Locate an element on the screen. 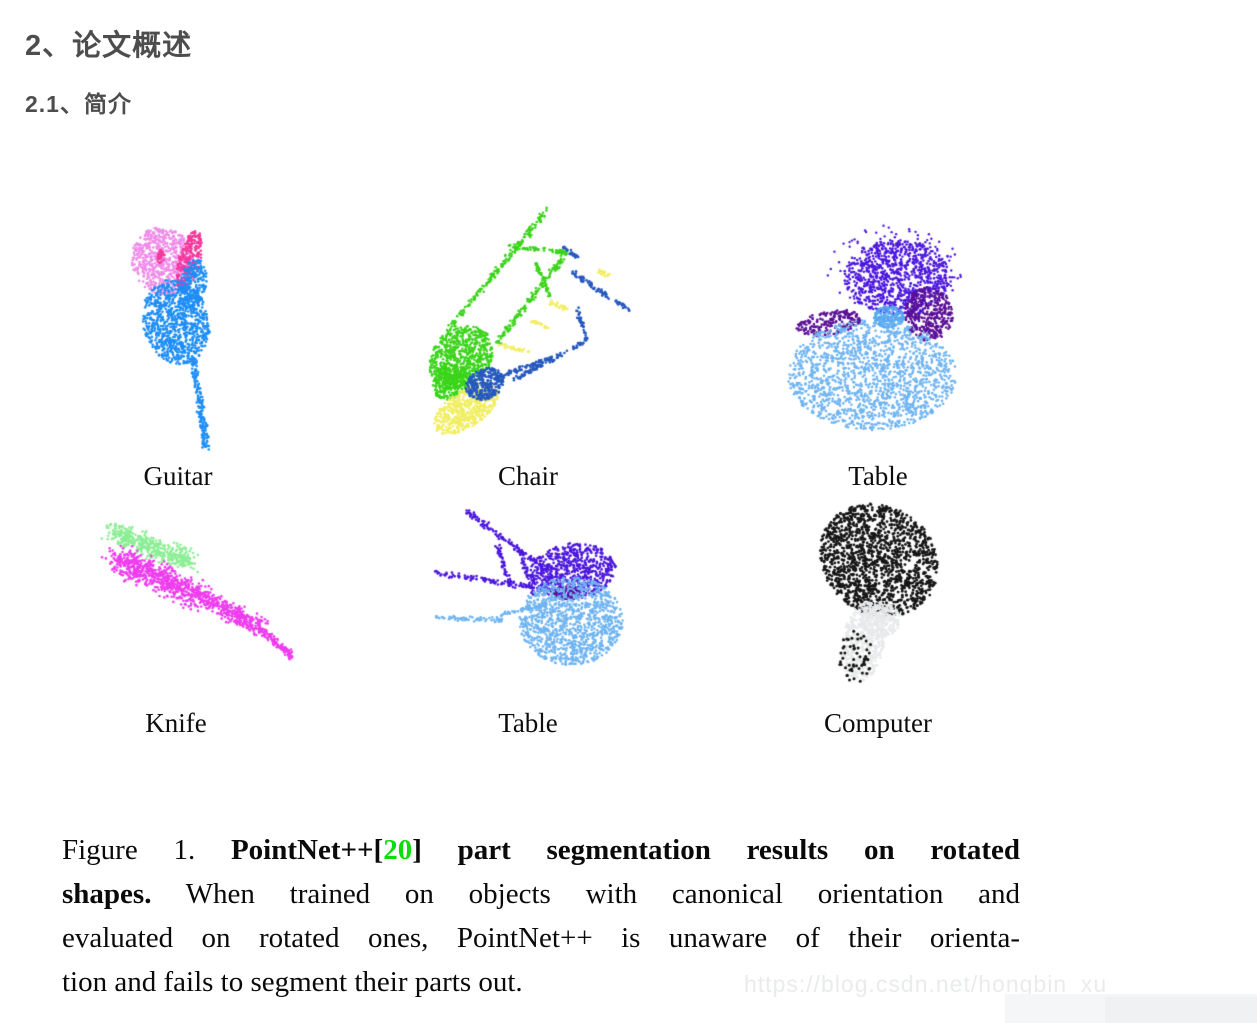  pointcloud-label-guitar: Guitar is located at coordinates (178, 476).